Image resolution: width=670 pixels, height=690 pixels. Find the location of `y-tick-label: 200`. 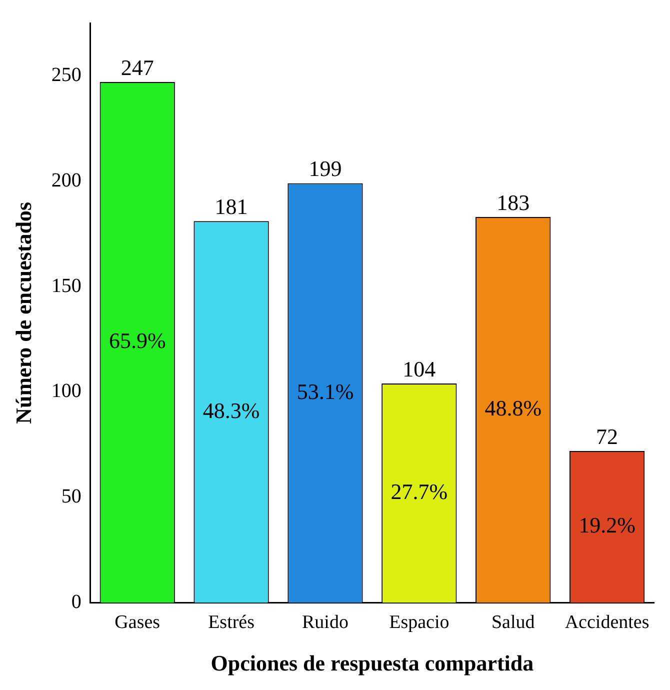

y-tick-label: 200 is located at coordinates (66, 180).